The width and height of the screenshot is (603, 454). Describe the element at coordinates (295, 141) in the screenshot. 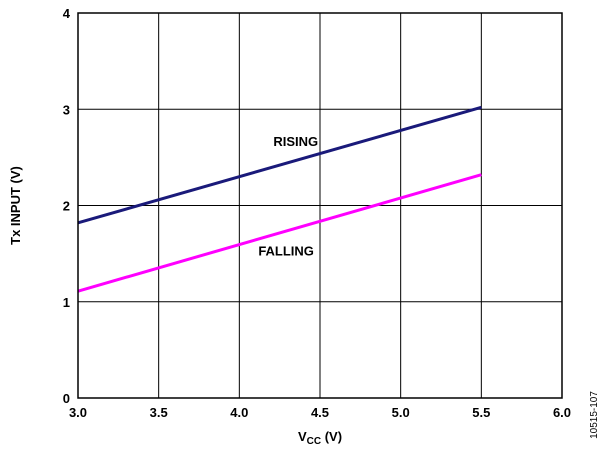

I see `series-label-rising: RISING` at that location.